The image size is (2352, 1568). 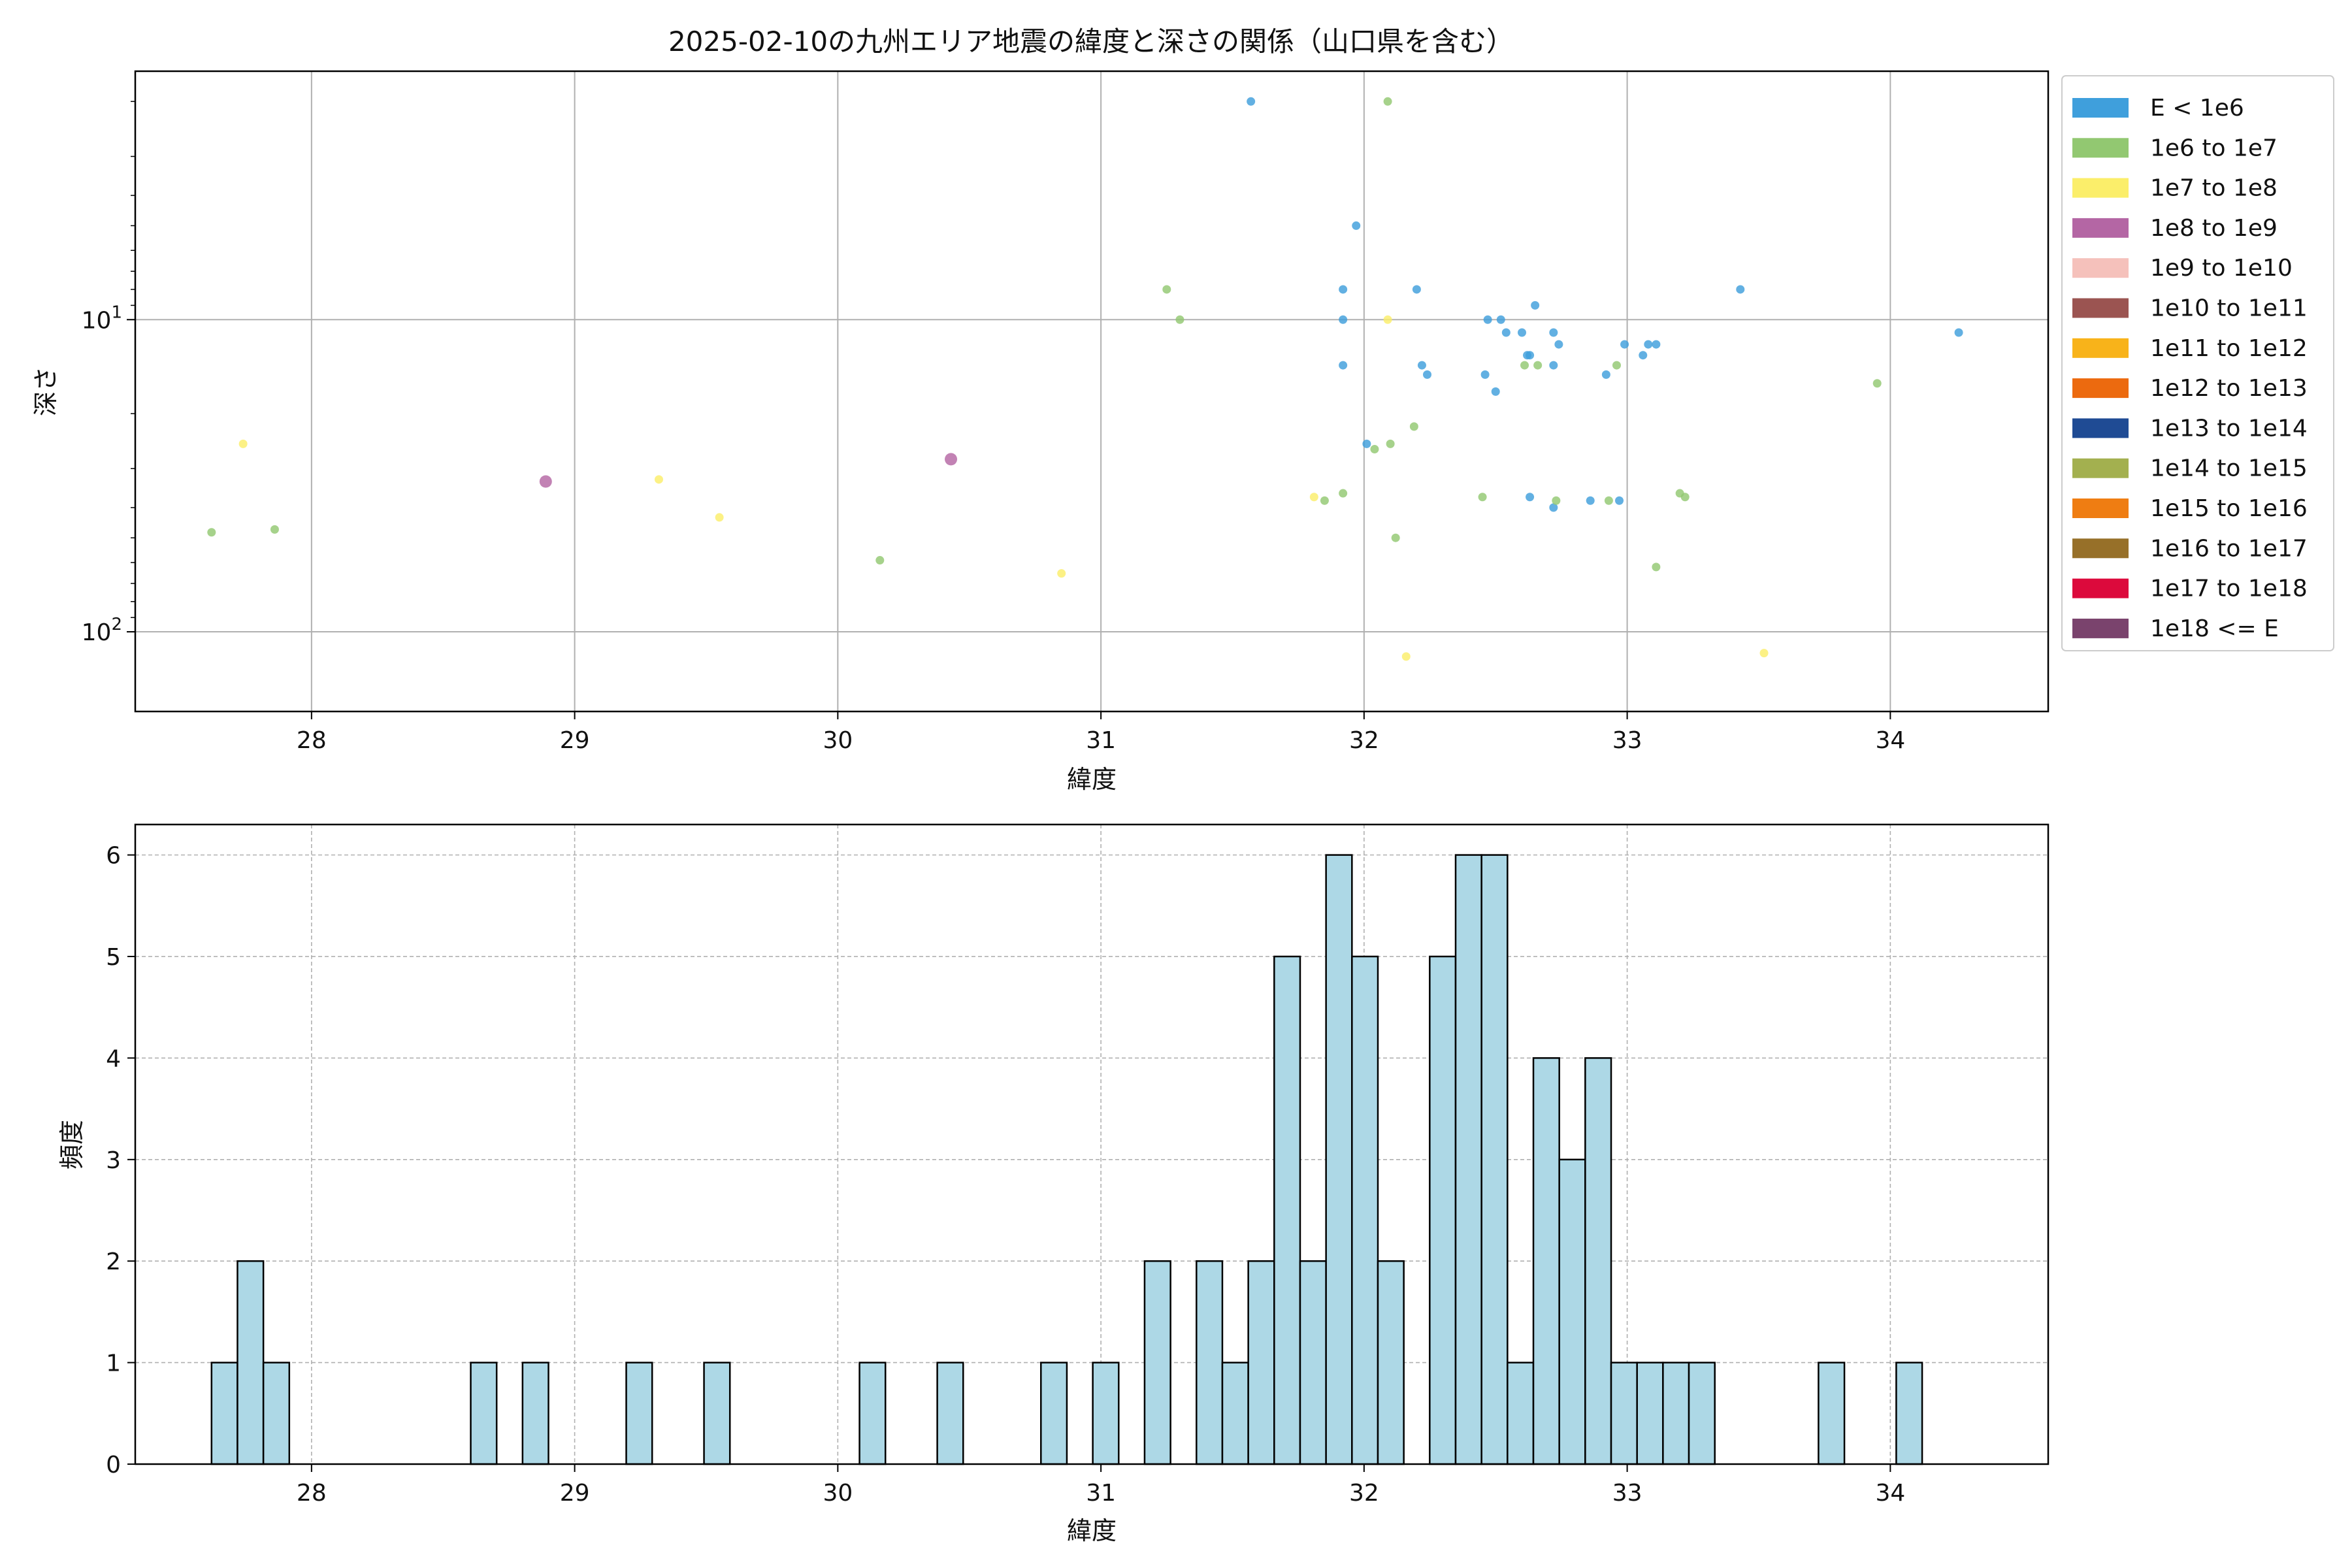 What do you see at coordinates (2229, 589) in the screenshot?
I see `legend-label: 1e17 to 1e18` at bounding box center [2229, 589].